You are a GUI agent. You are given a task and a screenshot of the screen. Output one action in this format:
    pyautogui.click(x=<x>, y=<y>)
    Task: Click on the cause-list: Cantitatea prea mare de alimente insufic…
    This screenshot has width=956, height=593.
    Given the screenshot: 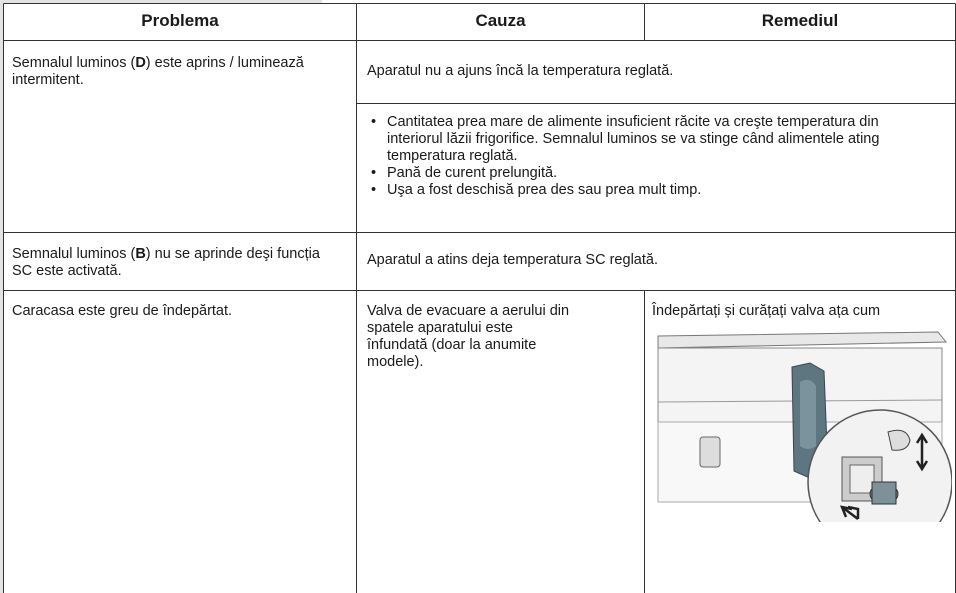 What is the action you would take?
    pyautogui.click(x=649, y=156)
    